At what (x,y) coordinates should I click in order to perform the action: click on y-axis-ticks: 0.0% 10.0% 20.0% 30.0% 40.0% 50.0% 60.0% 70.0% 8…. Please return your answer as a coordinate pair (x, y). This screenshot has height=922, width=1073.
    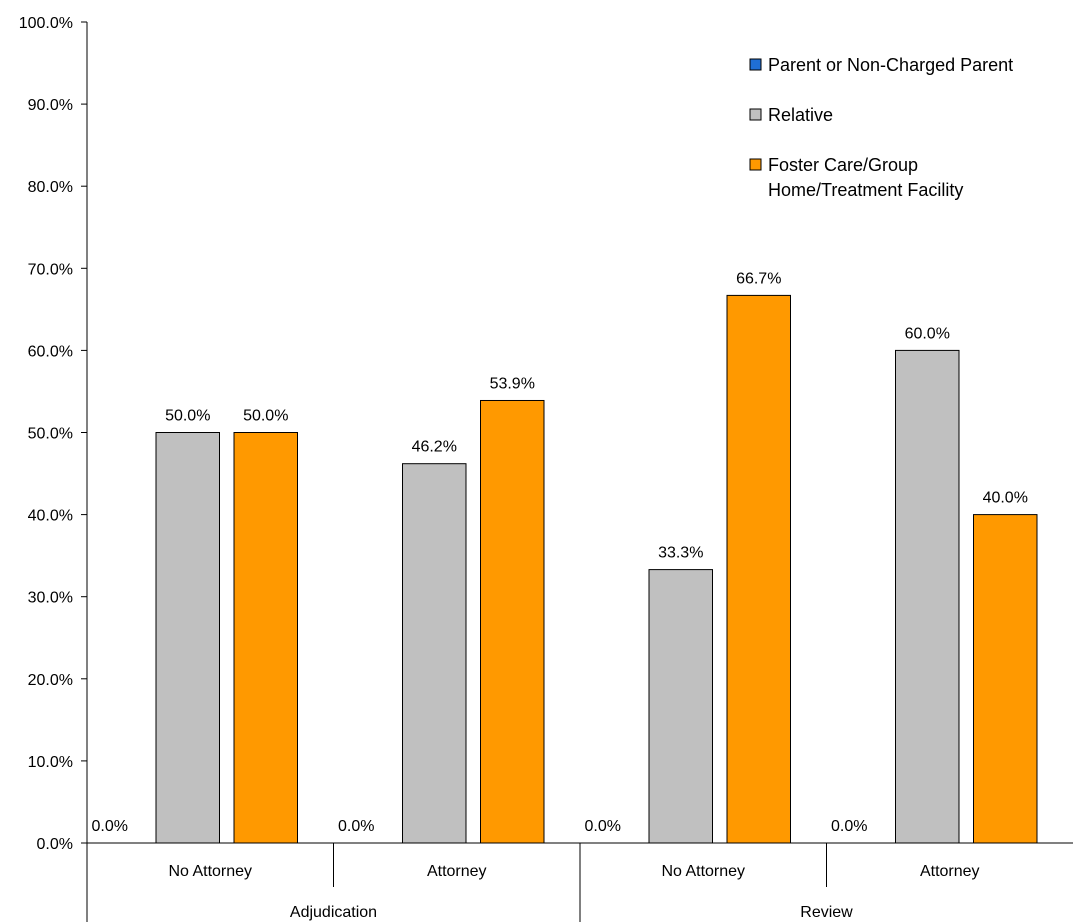
    Looking at the image, I should click on (53, 434).